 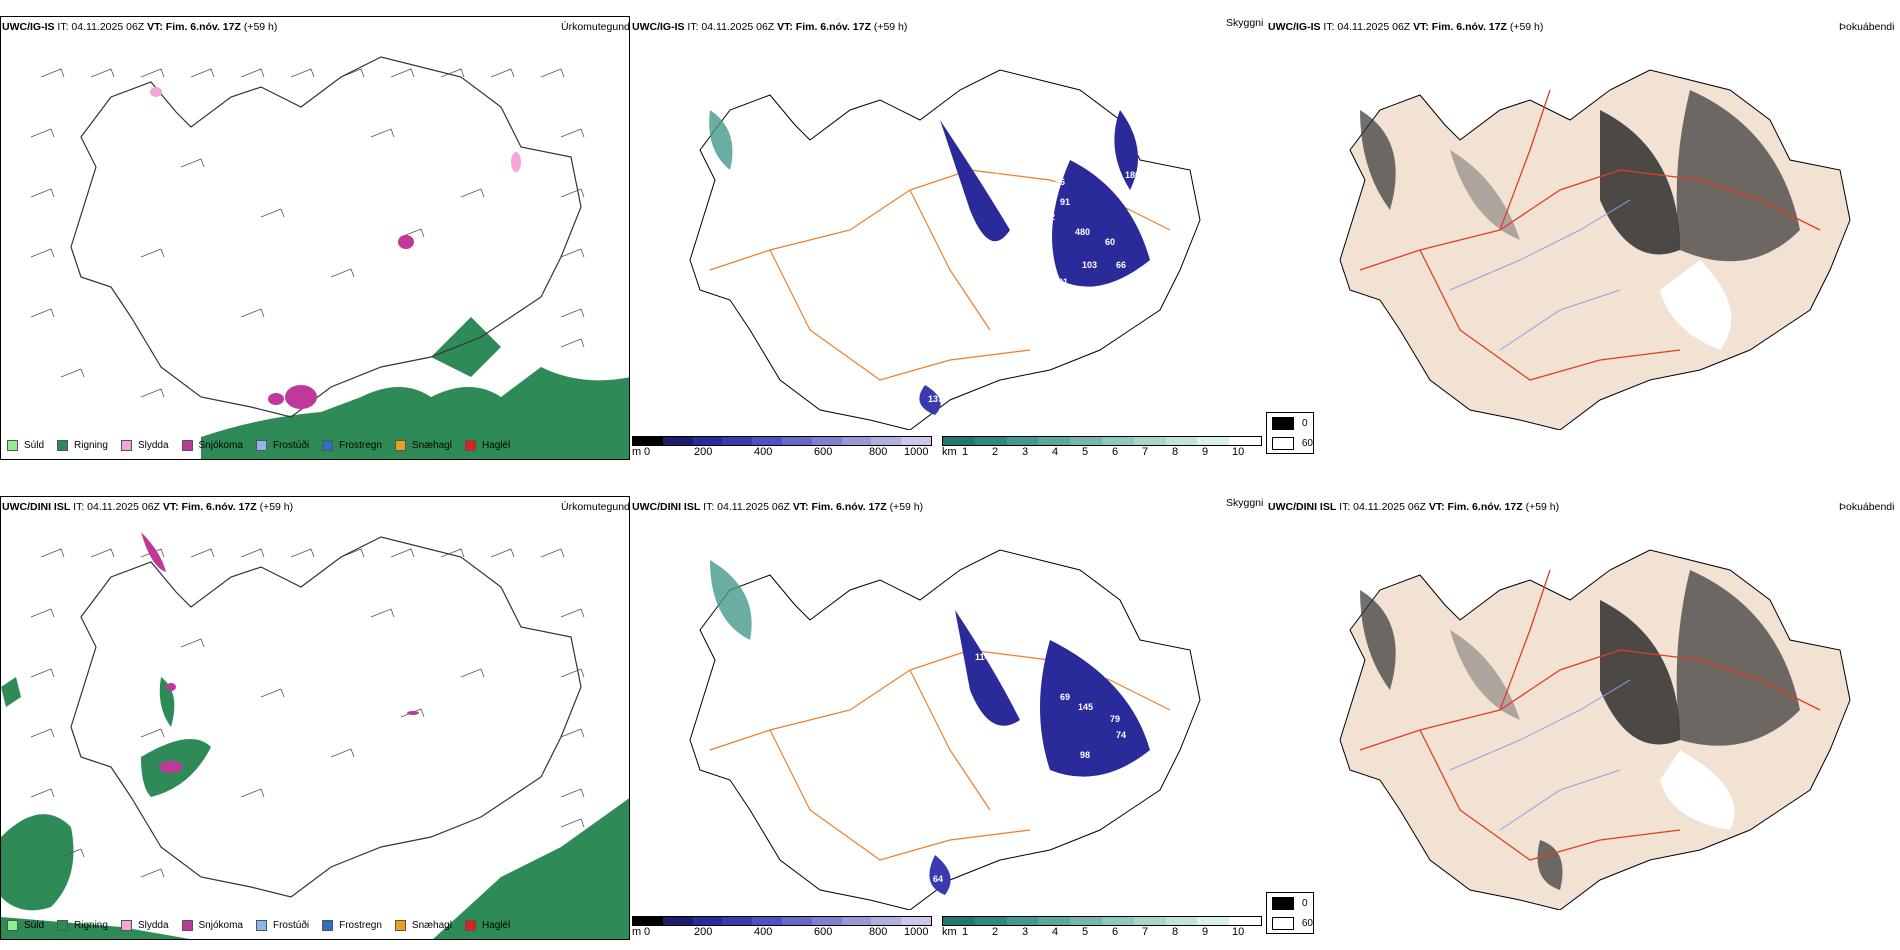 I want to click on legend-item-snaehagl: Snæhagl, so click(x=423, y=445).